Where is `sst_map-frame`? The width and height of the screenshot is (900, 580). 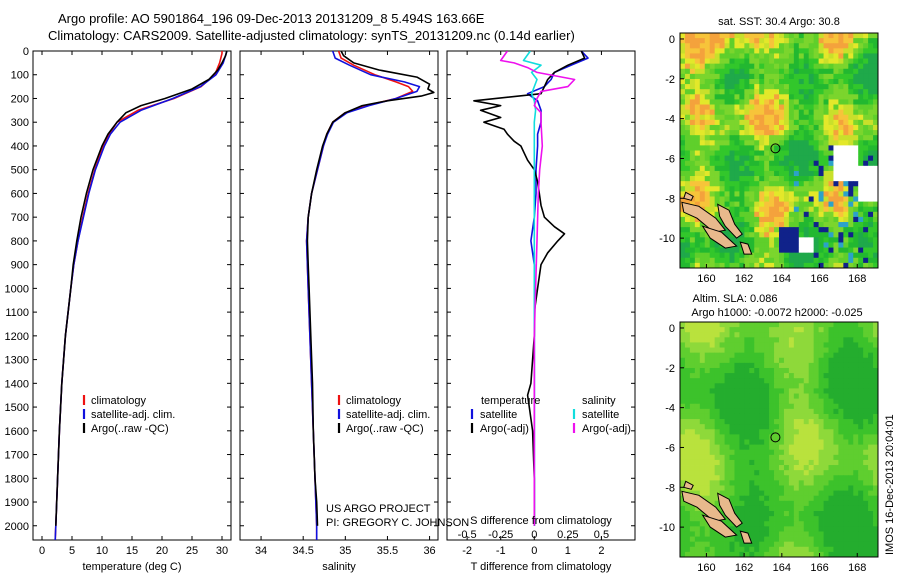 sst_map-frame is located at coordinates (779, 150).